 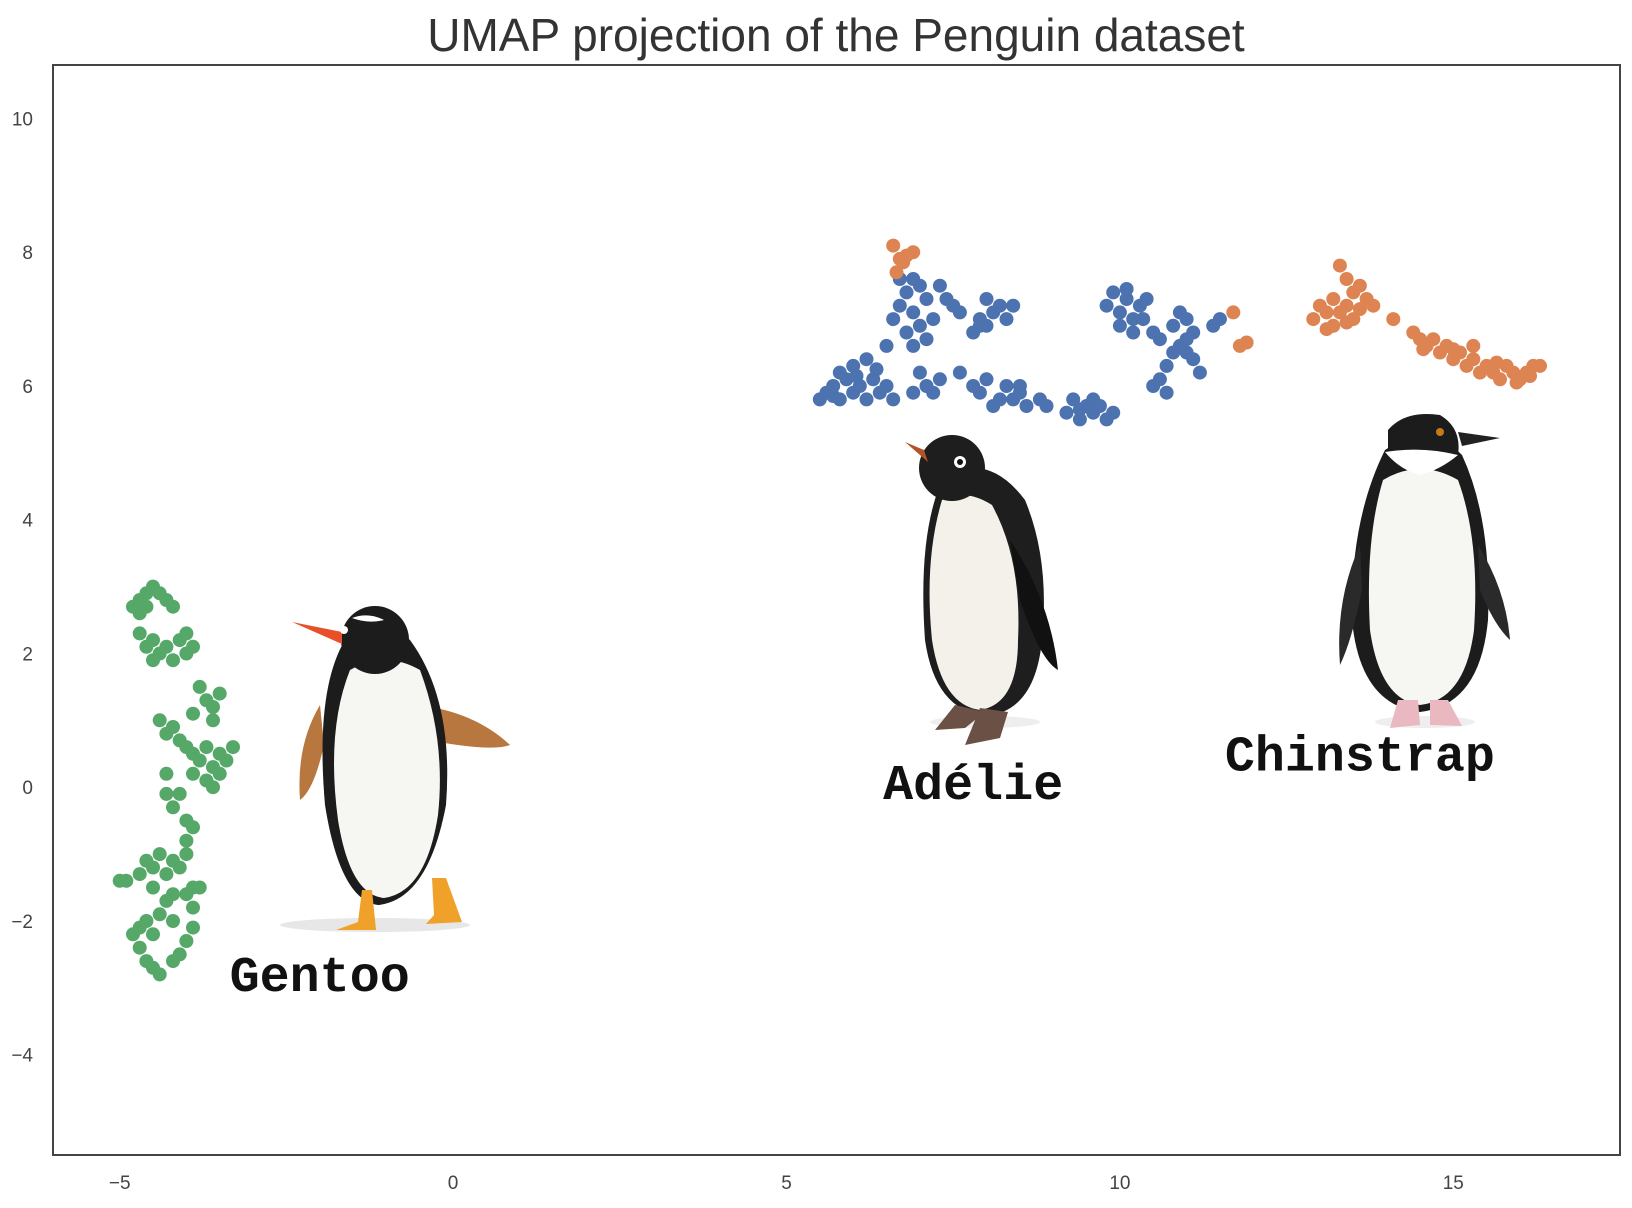 What do you see at coordinates (320, 978) in the screenshot?
I see `species-label-gentoo: Gentoo` at bounding box center [320, 978].